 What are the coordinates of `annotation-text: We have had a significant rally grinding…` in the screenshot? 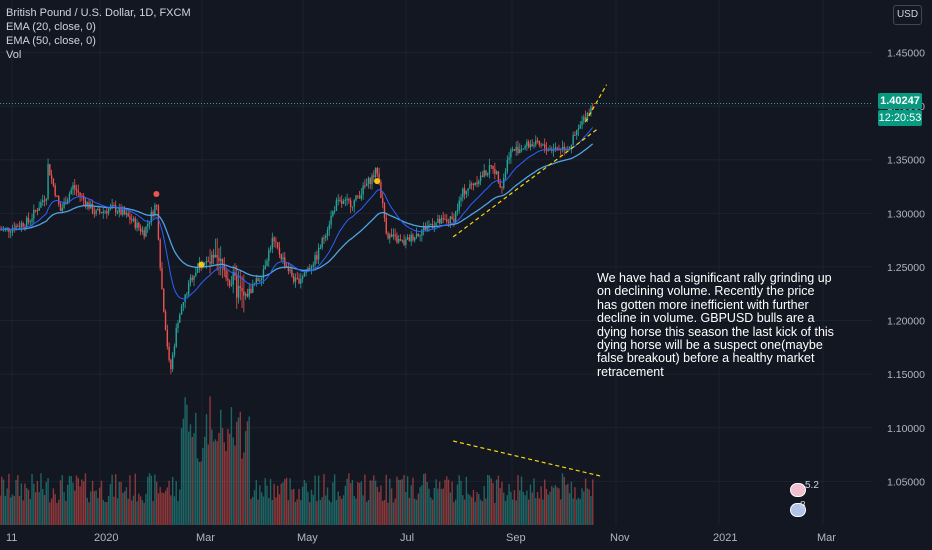 It's located at (715, 325).